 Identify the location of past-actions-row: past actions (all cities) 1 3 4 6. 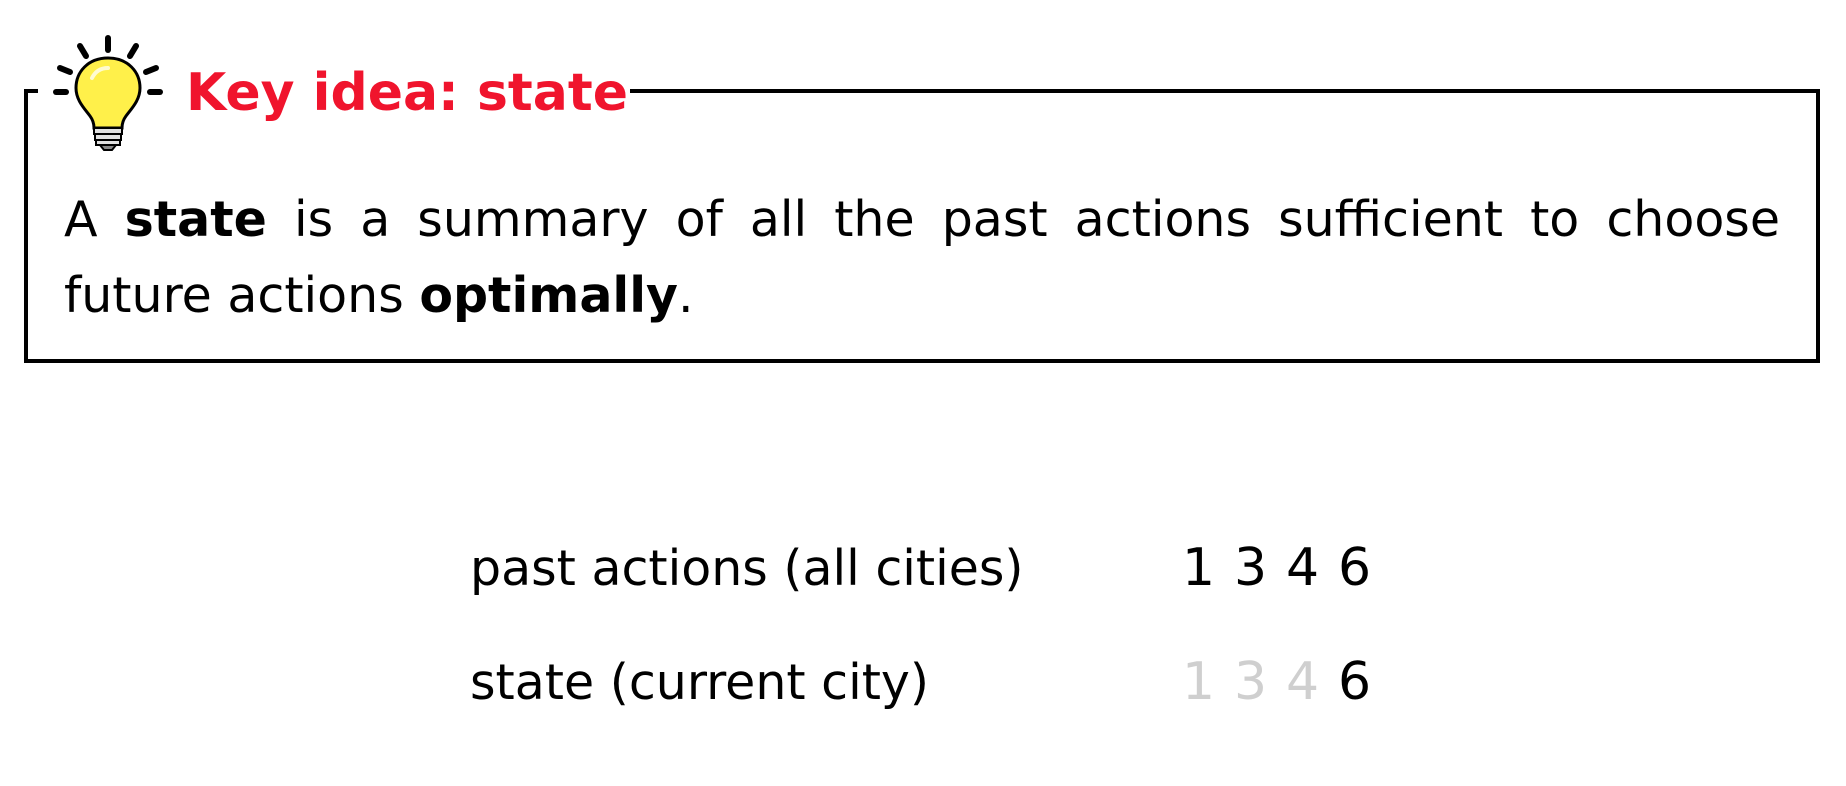
(921, 568).